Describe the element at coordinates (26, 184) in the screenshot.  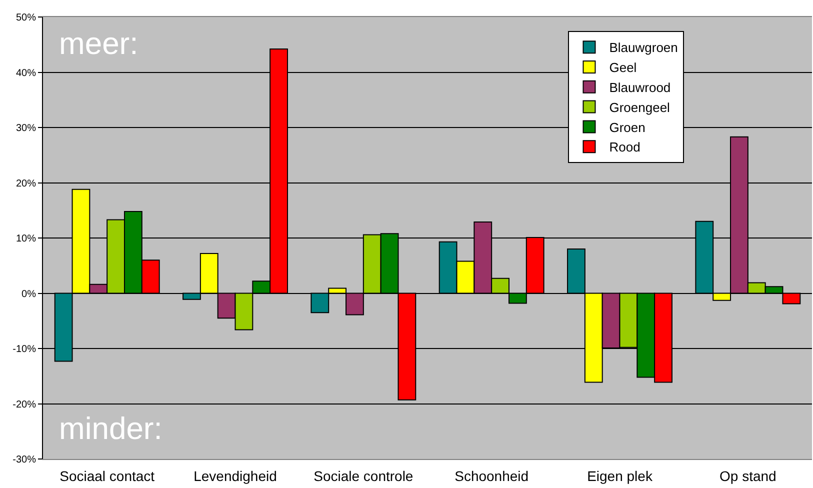
I see `y-tick-label: 20%` at that location.